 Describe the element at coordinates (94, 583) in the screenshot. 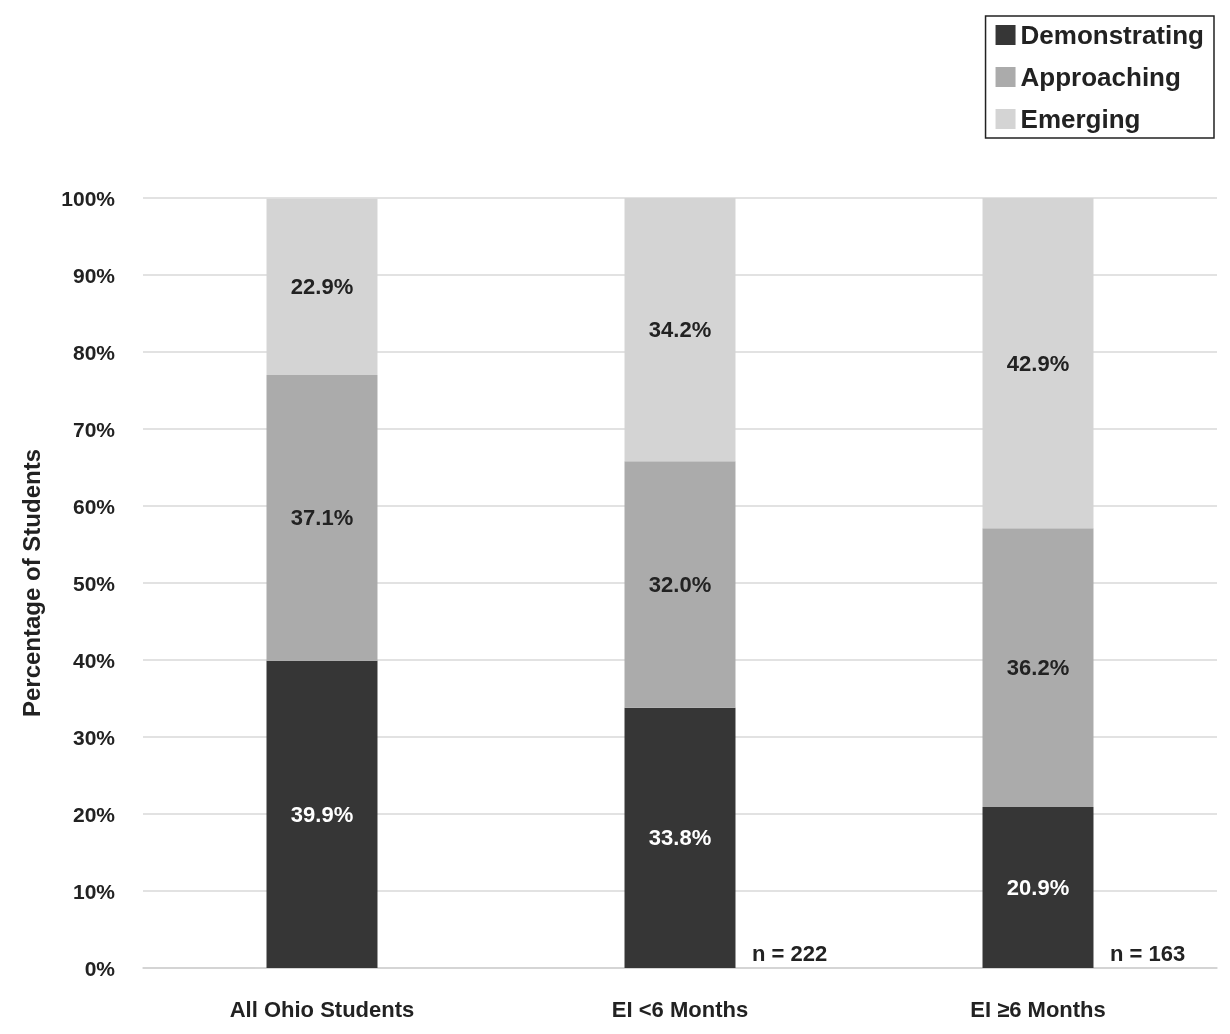

I see `y-tick-label: 50%` at that location.